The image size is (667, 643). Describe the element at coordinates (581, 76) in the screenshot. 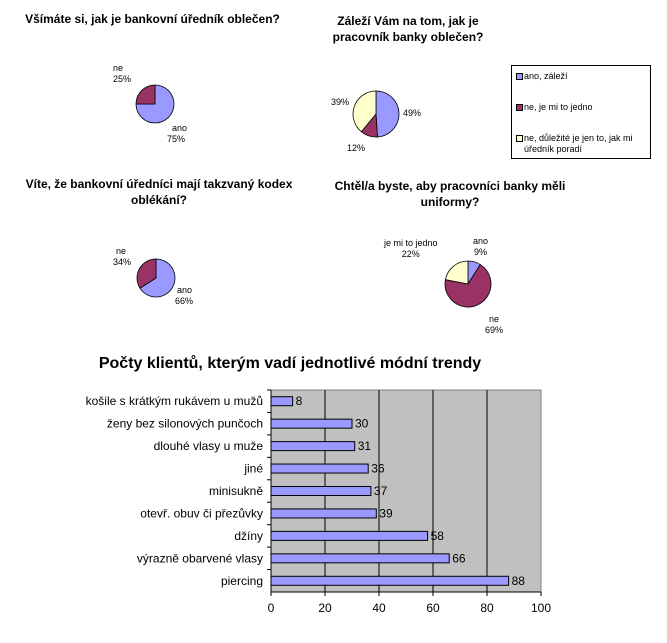

I see `legend-item-ano: ano, záleží` at that location.